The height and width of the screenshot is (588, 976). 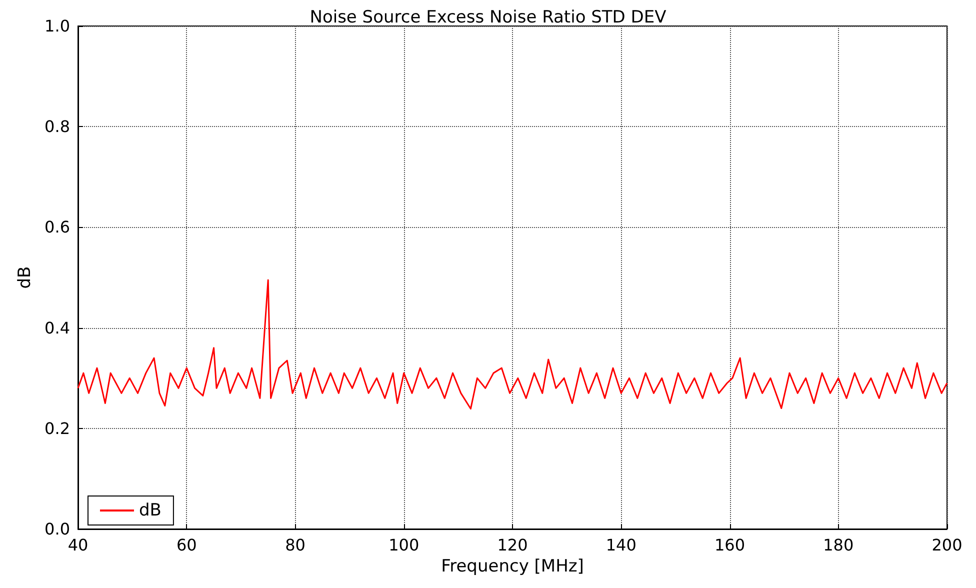 I want to click on legend-label: dB, so click(x=150, y=510).